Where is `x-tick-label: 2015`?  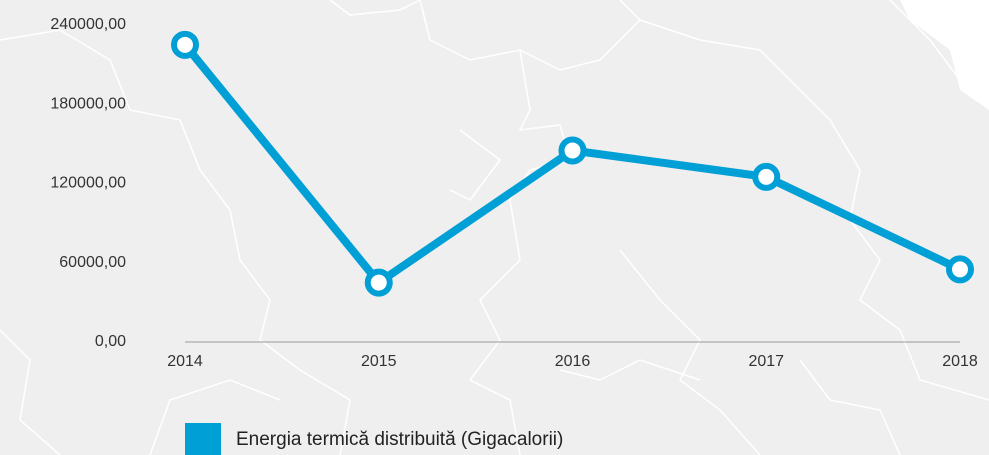
x-tick-label: 2015 is located at coordinates (379, 361).